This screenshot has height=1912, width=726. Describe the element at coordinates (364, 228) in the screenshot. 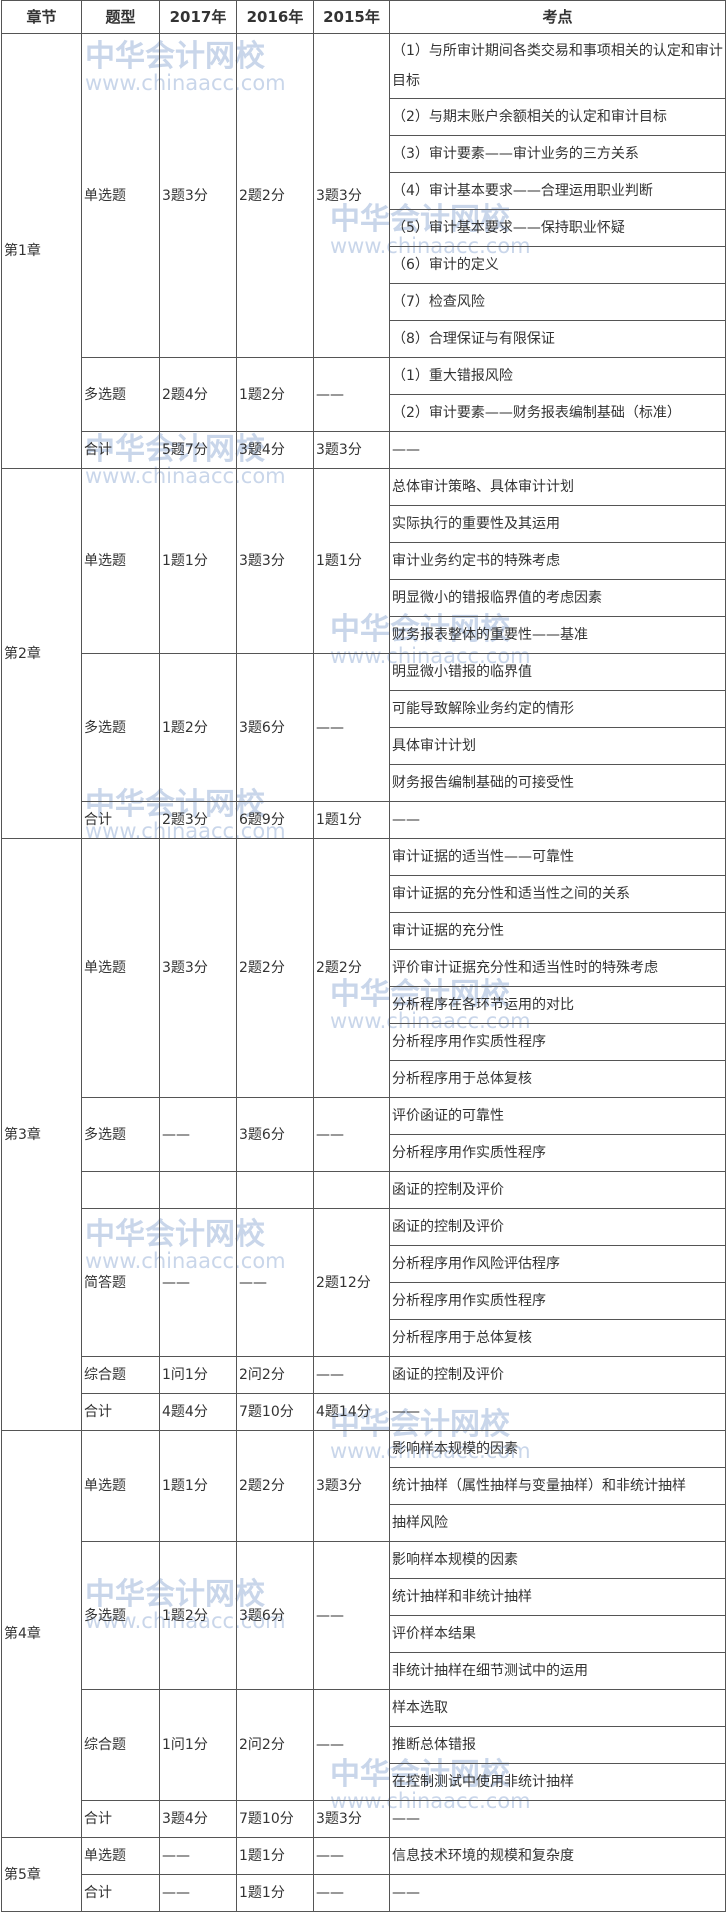

I see `table-row: （5）审计基本要求——保持职业怀疑` at that location.